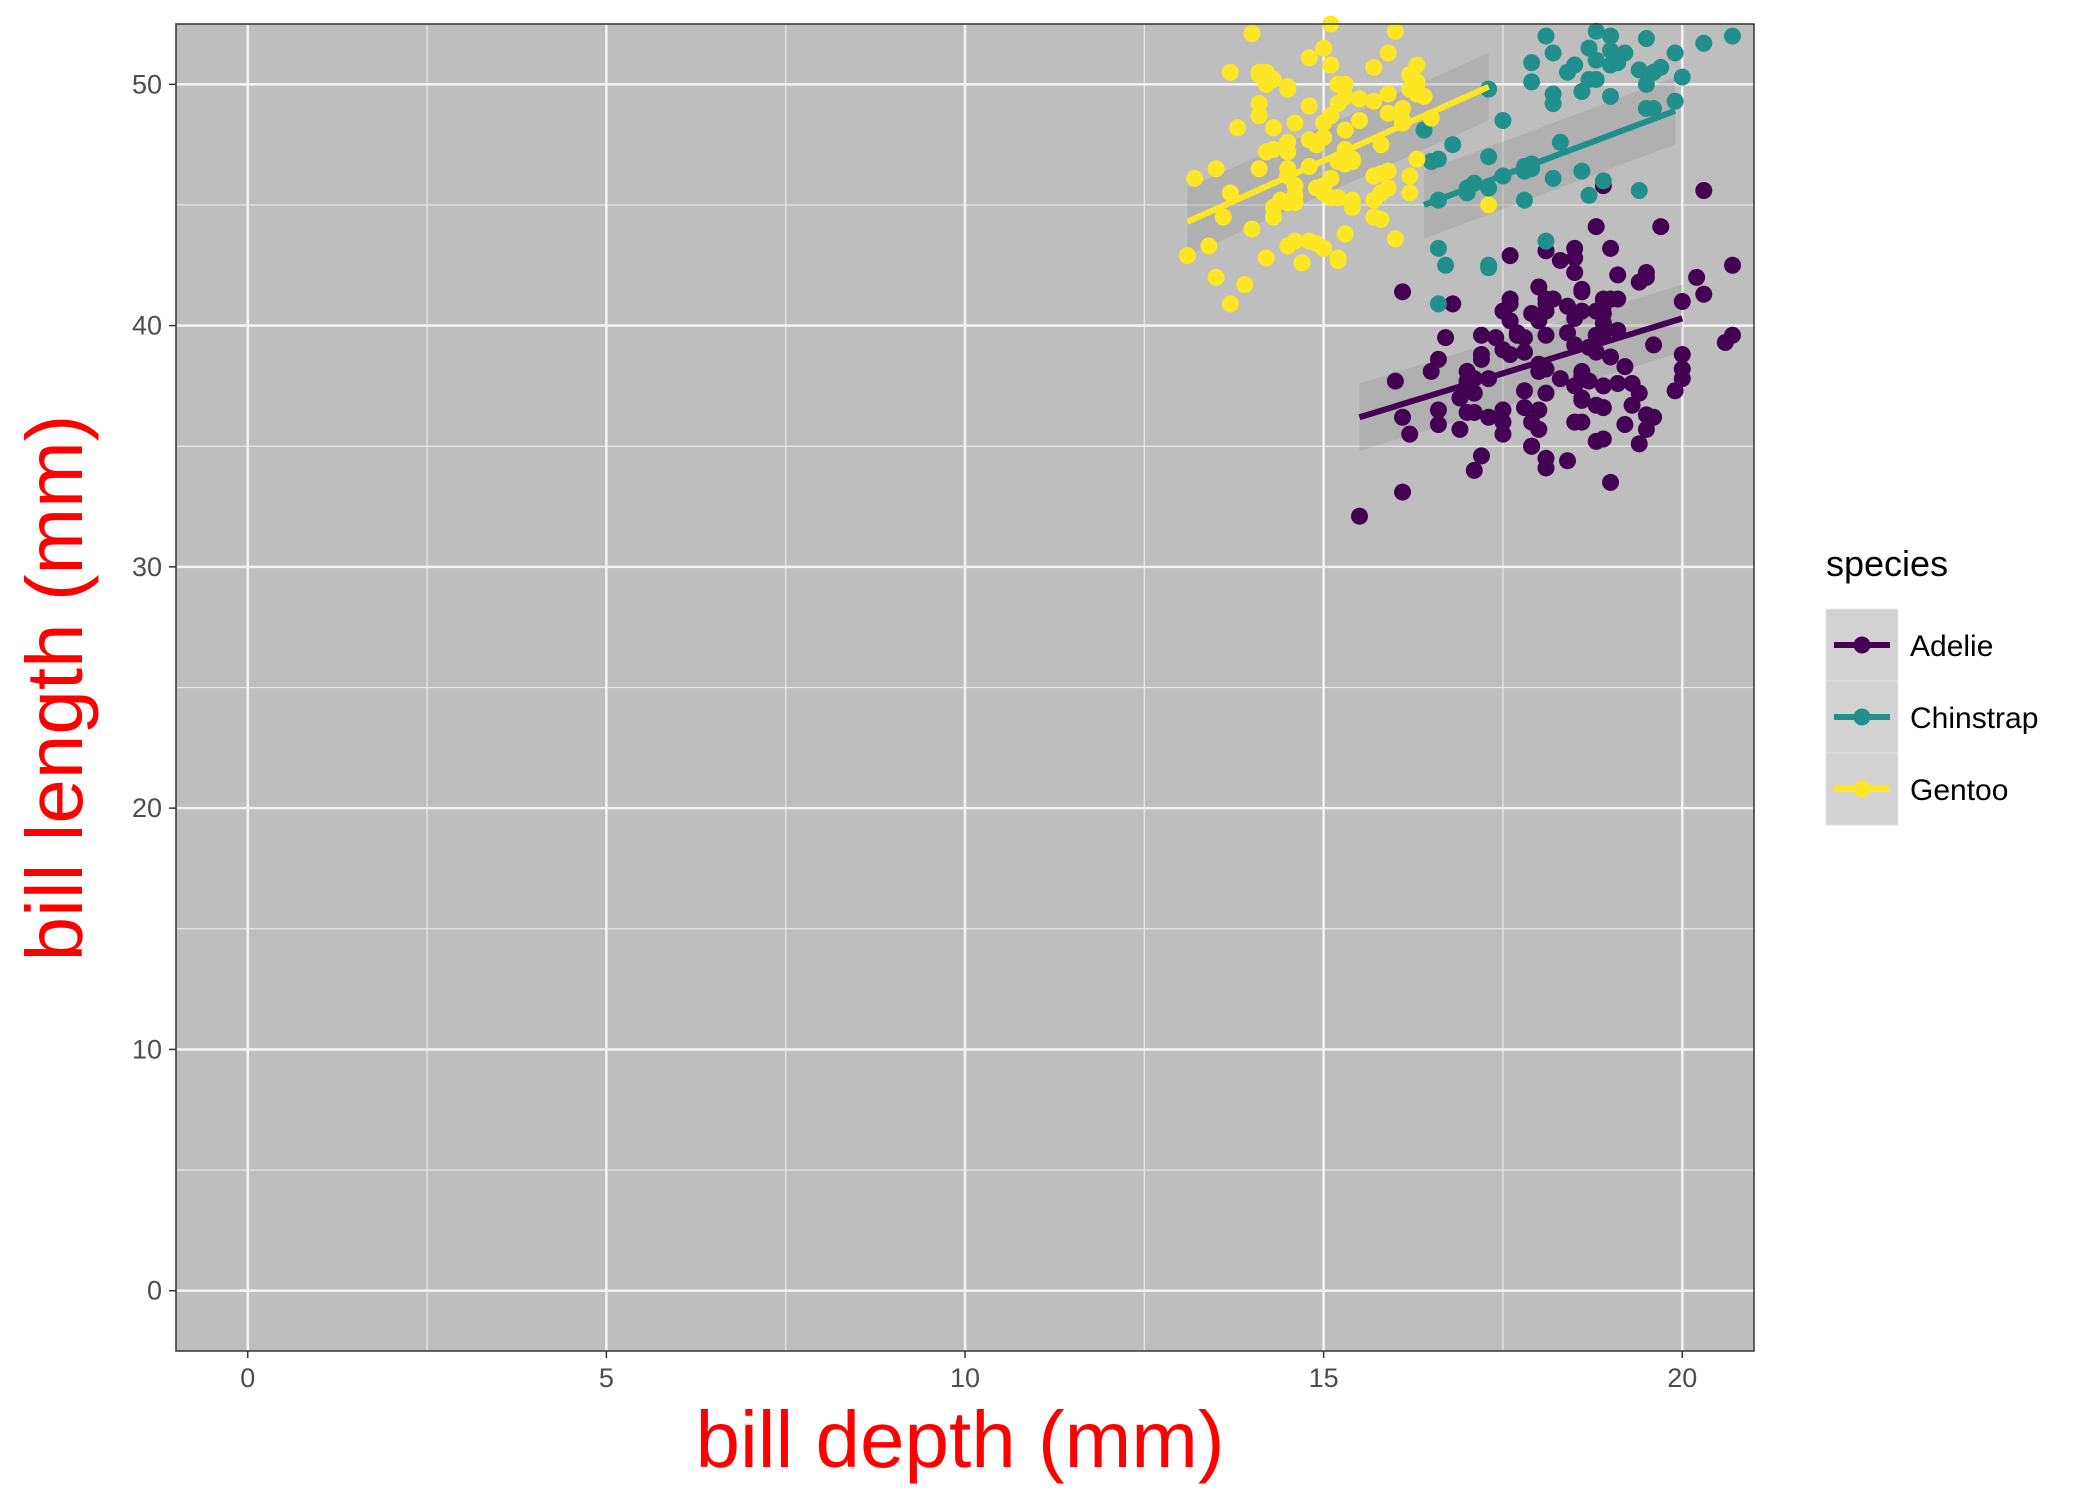 The height and width of the screenshot is (1500, 2100). What do you see at coordinates (147, 1049) in the screenshot?
I see `y-tick-label: 10` at bounding box center [147, 1049].